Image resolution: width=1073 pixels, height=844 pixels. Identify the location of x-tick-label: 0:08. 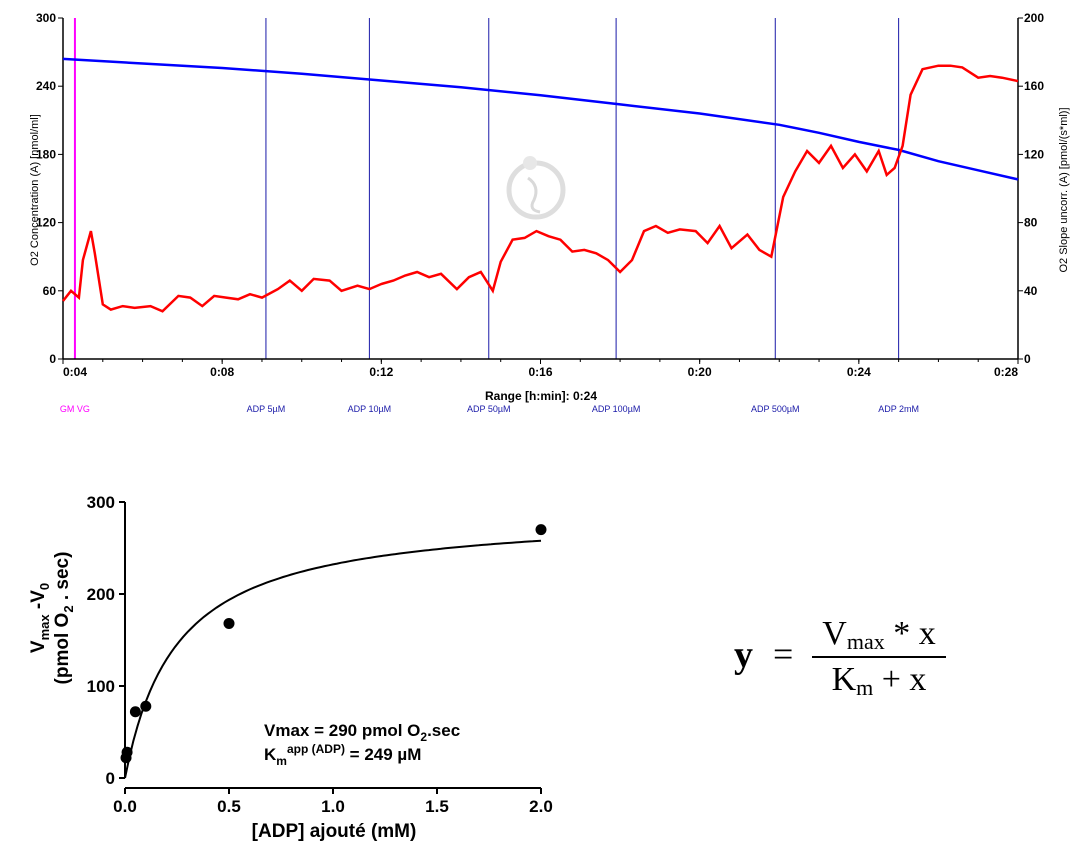
(222, 372).